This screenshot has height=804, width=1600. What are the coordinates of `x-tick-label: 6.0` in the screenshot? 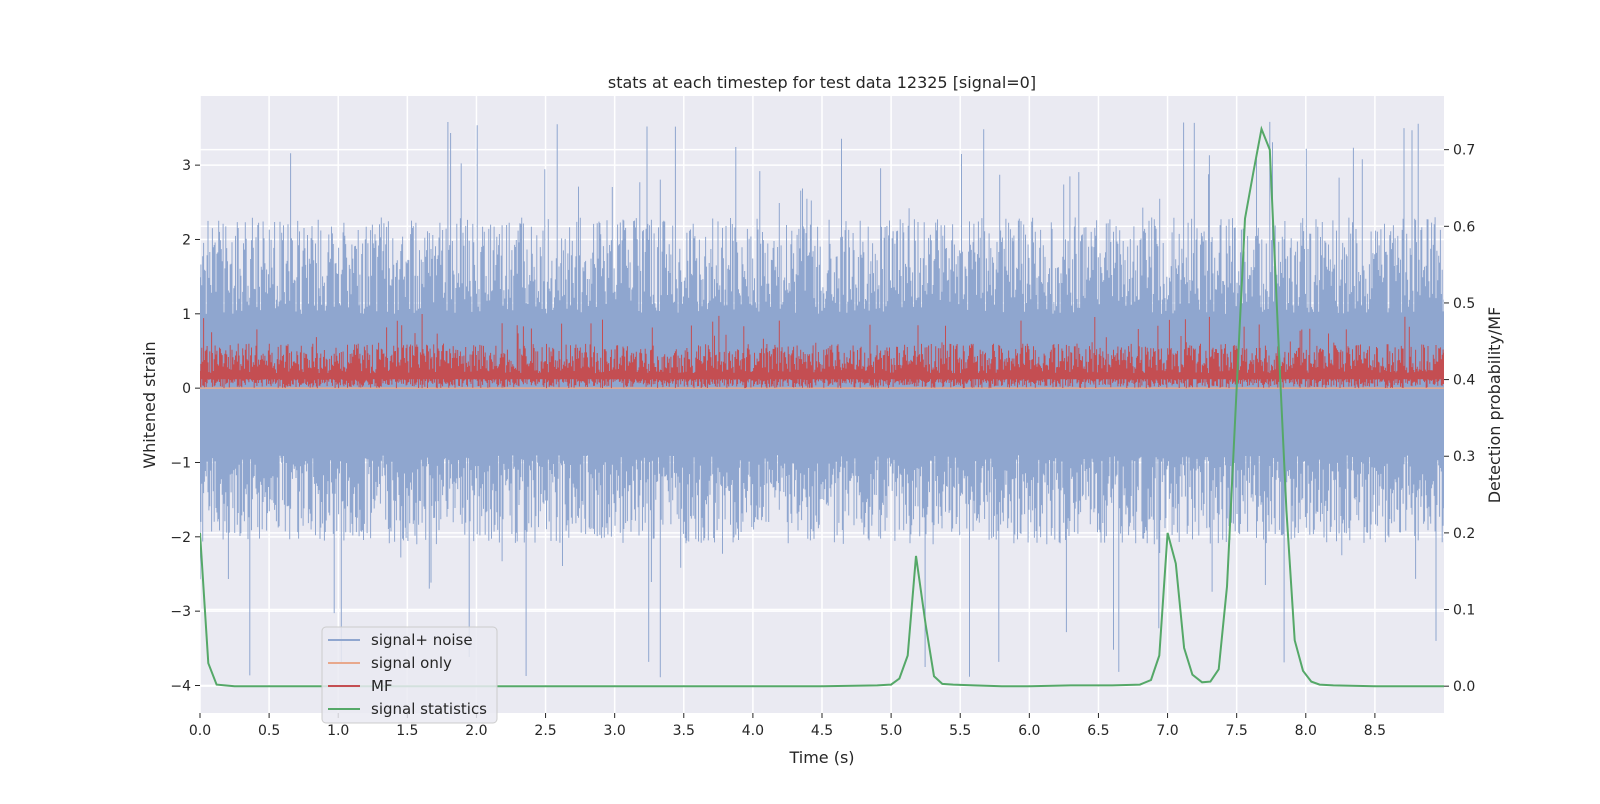 It's located at (1029, 731).